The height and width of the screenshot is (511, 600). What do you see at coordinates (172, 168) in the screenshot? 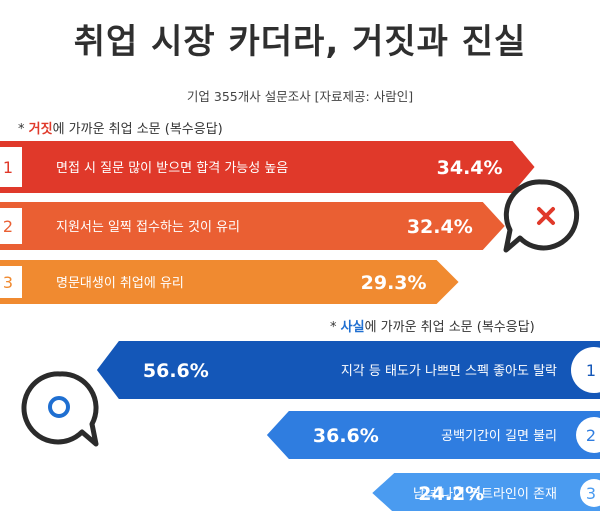
I see `false-bar-label-1: 면접 시 질문 많이 받으면 합격 가능성 높음` at bounding box center [172, 168].